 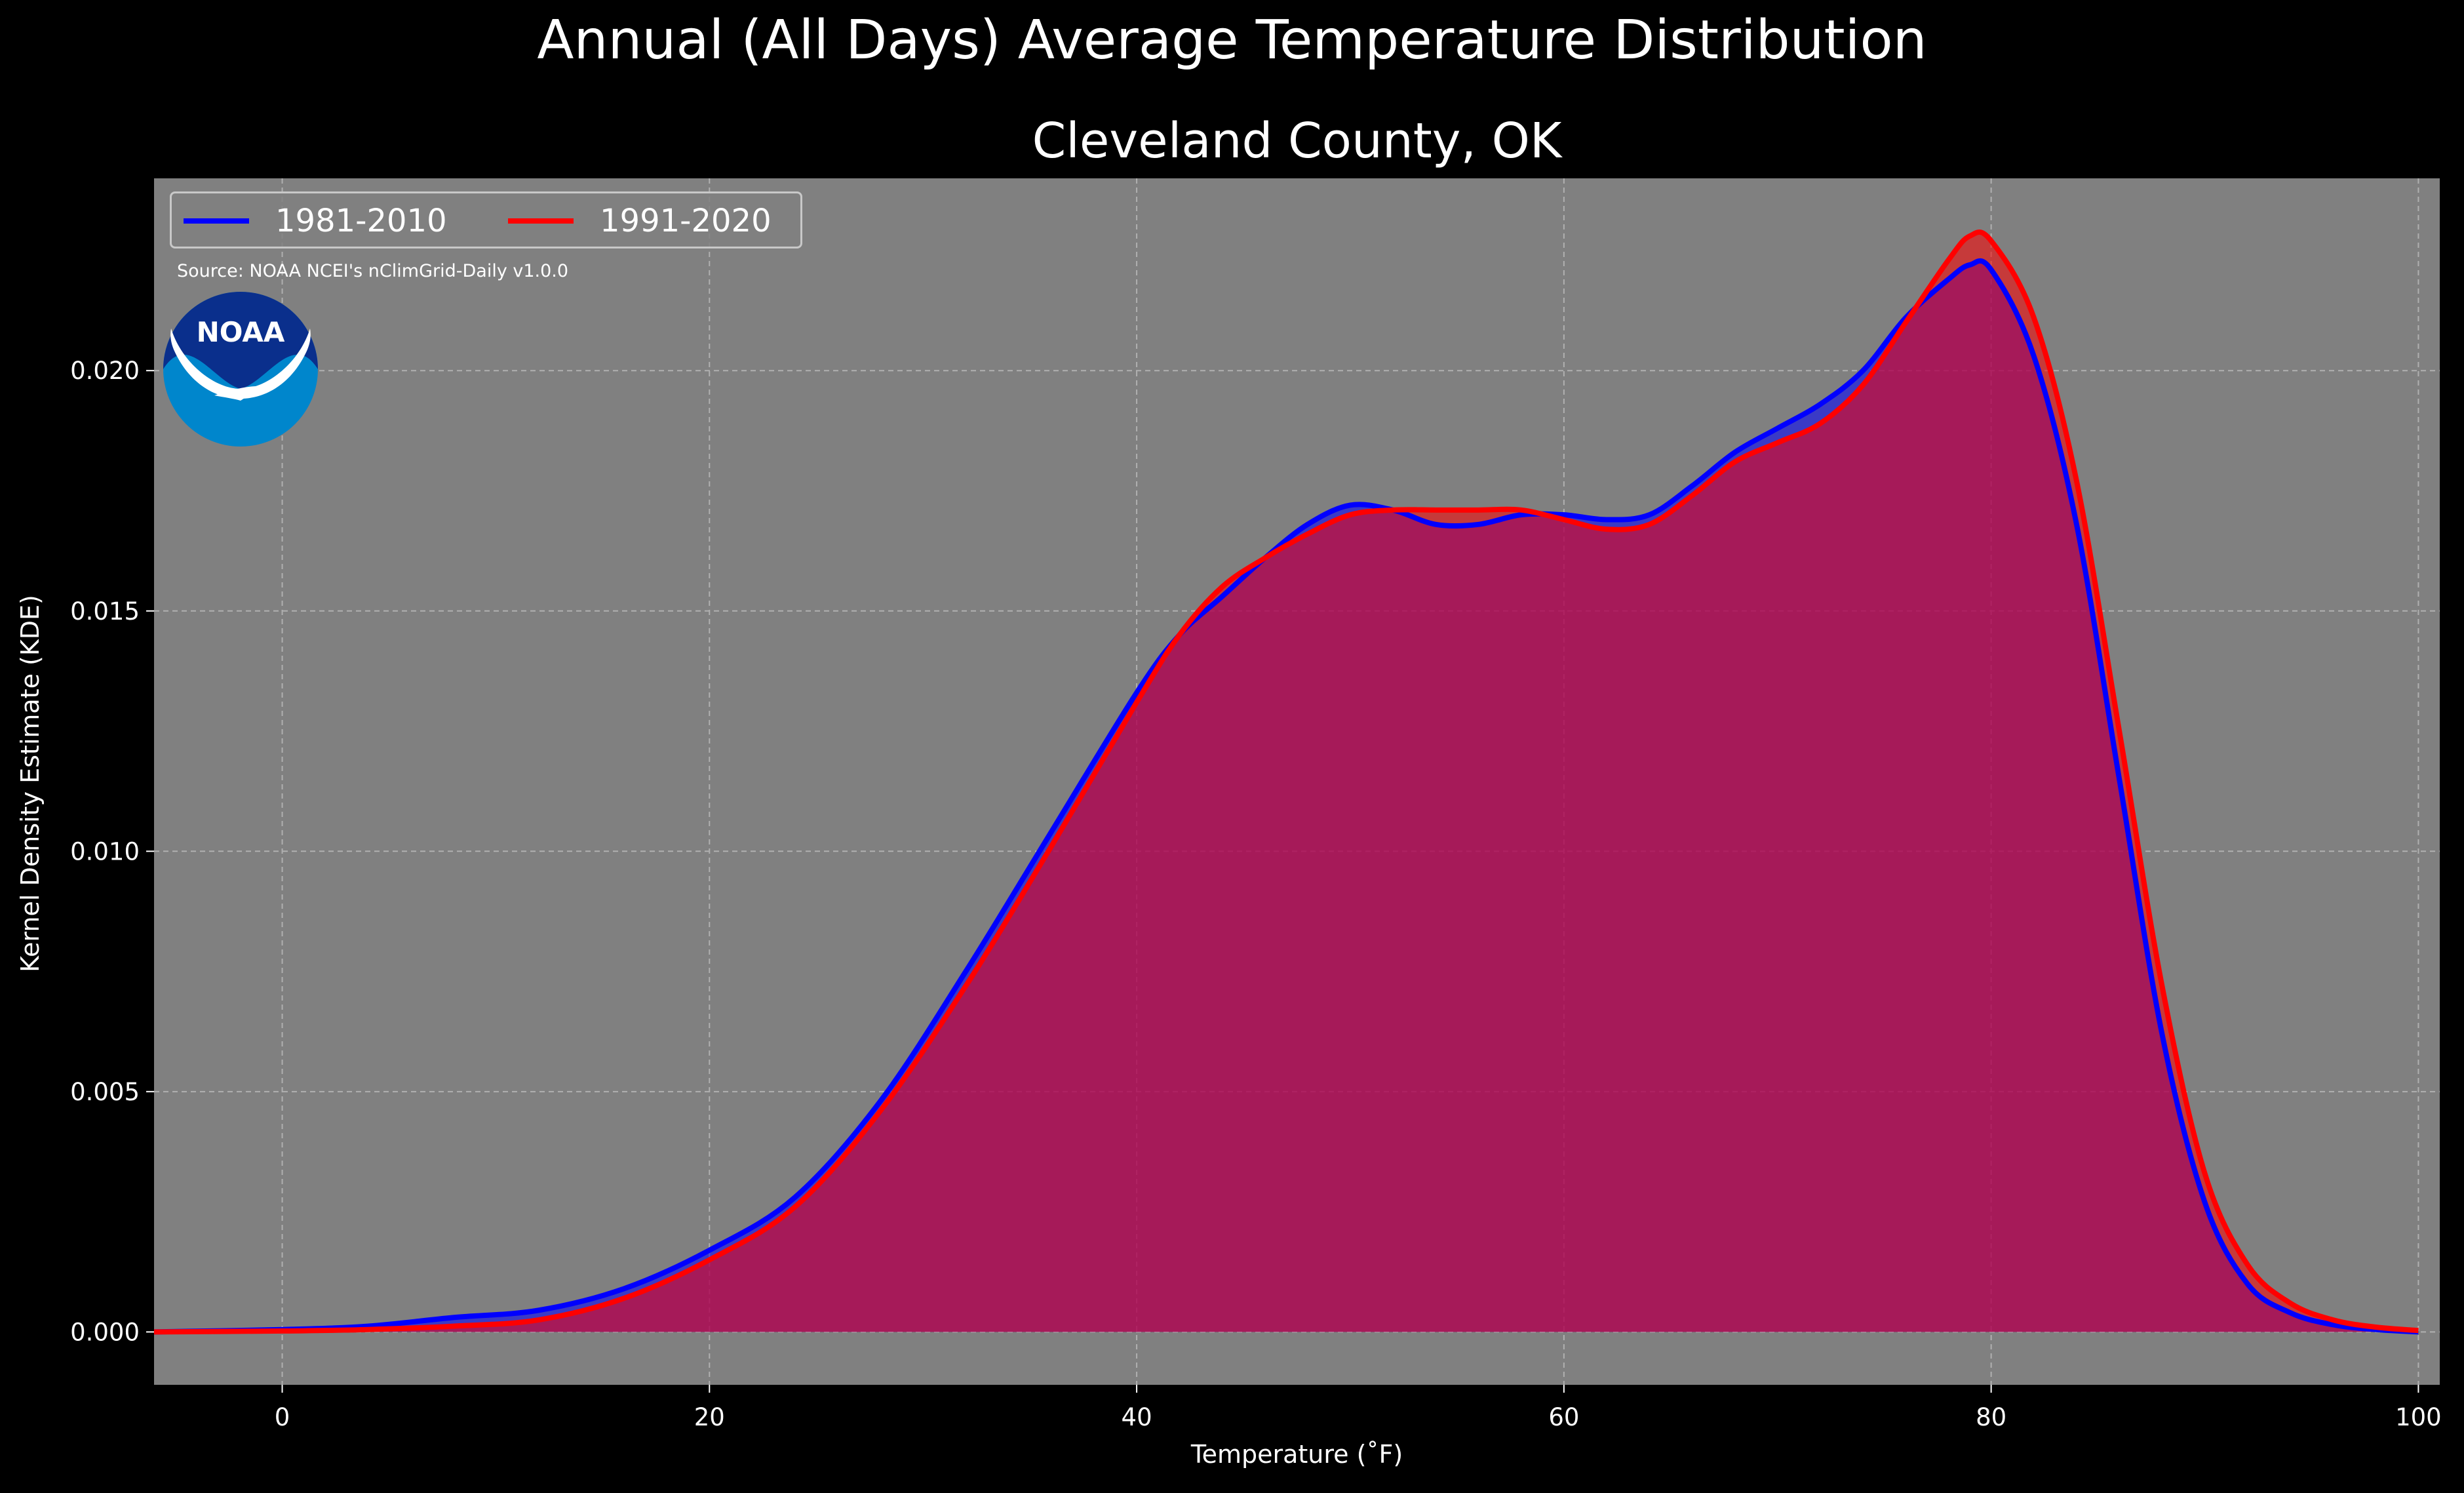 What do you see at coordinates (240, 369) in the screenshot?
I see `noaa-logo: NOAA` at bounding box center [240, 369].